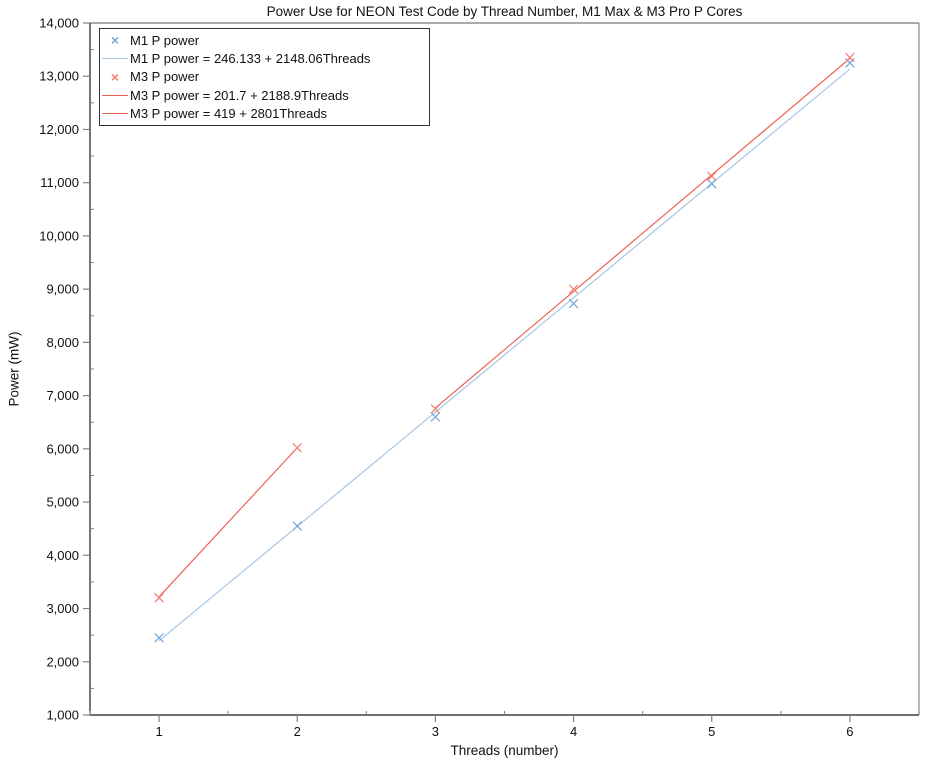 Image resolution: width=940 pixels, height=769 pixels. I want to click on y-axis-label: Power (mW), so click(14, 369).